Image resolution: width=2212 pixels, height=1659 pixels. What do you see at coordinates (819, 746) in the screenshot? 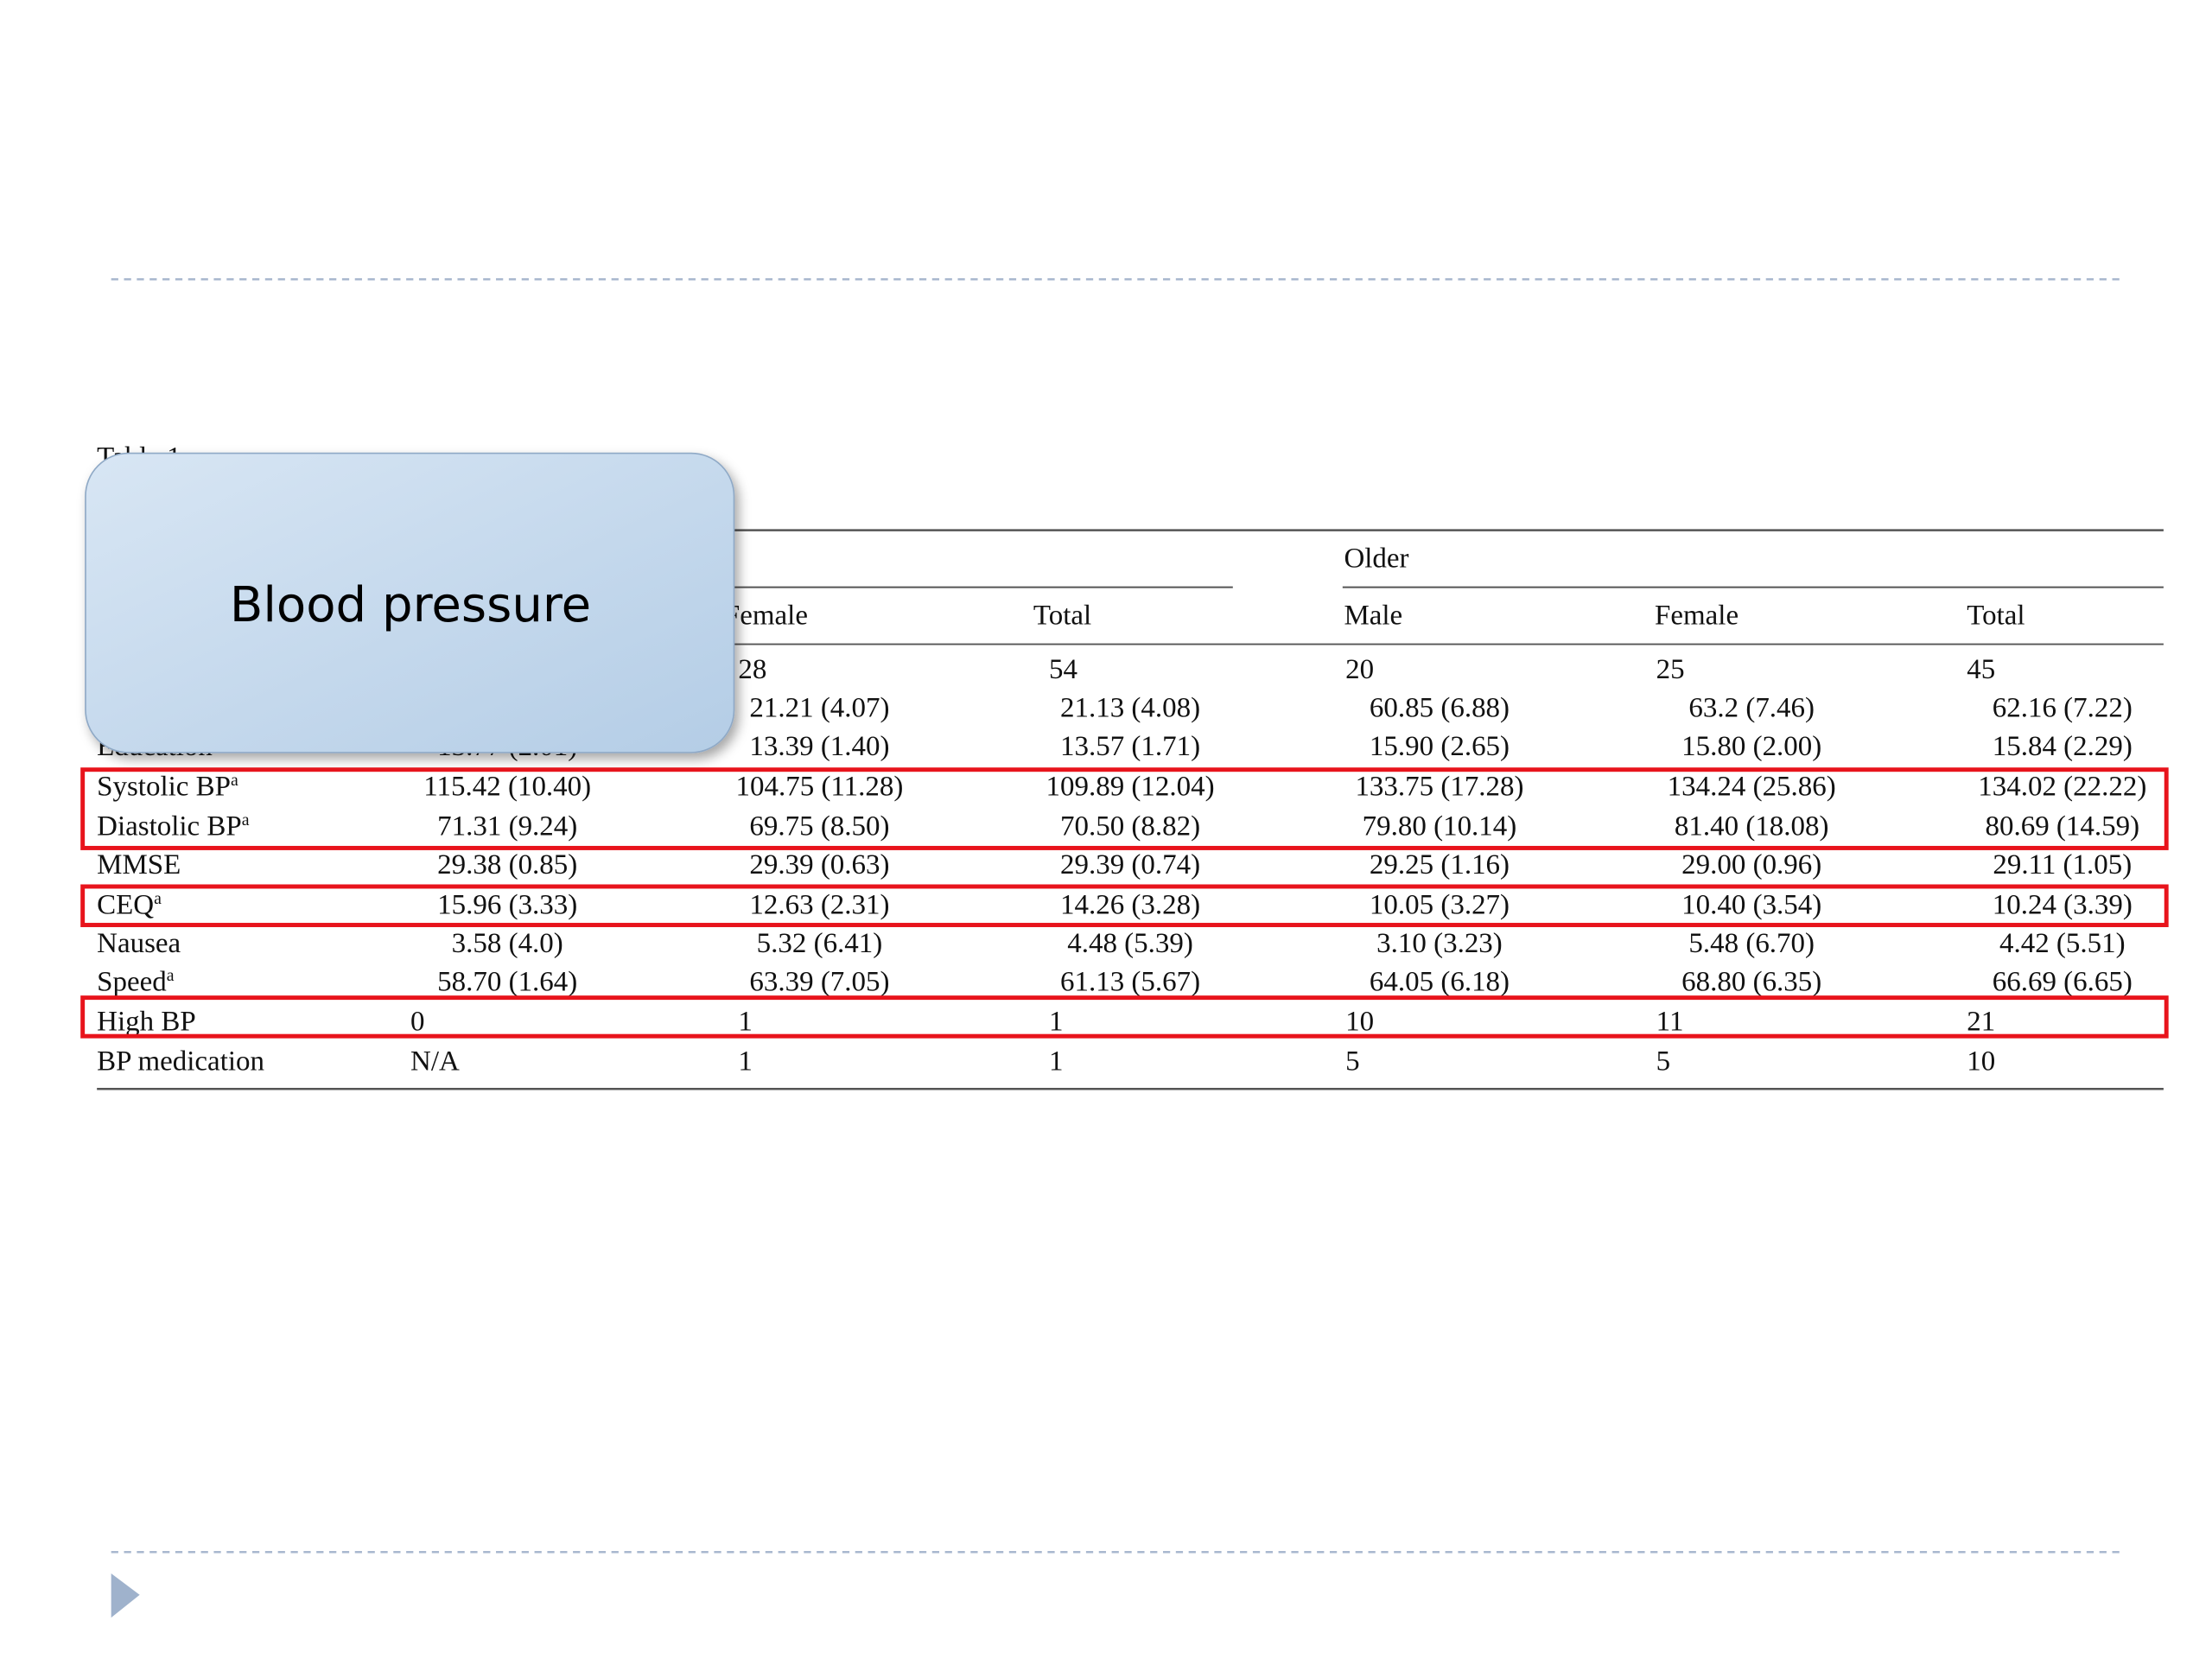
I see `table-cell: 13.39 (1.40)` at bounding box center [819, 746].